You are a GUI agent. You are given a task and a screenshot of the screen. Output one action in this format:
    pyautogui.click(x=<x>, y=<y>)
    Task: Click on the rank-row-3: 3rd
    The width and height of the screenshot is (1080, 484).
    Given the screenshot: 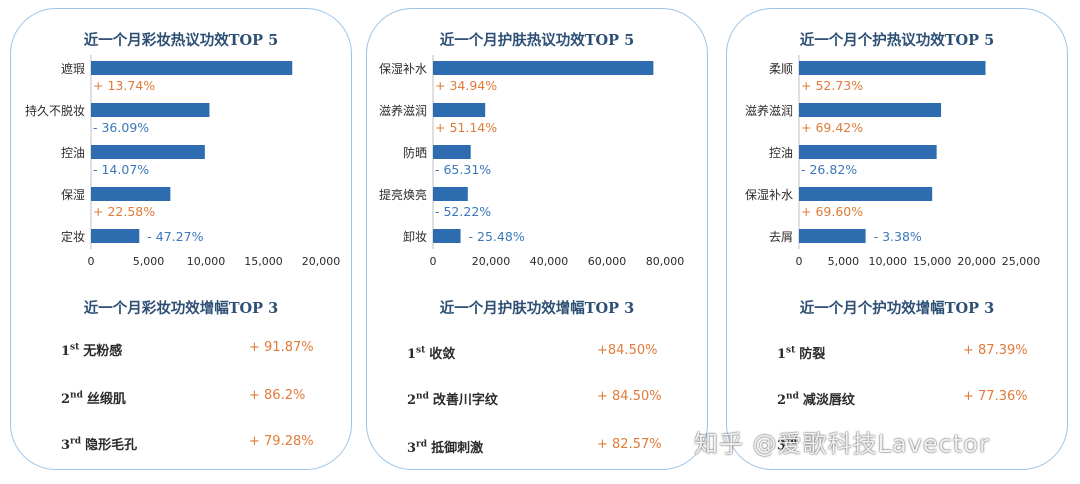 What is the action you would take?
    pyautogui.click(x=787, y=445)
    